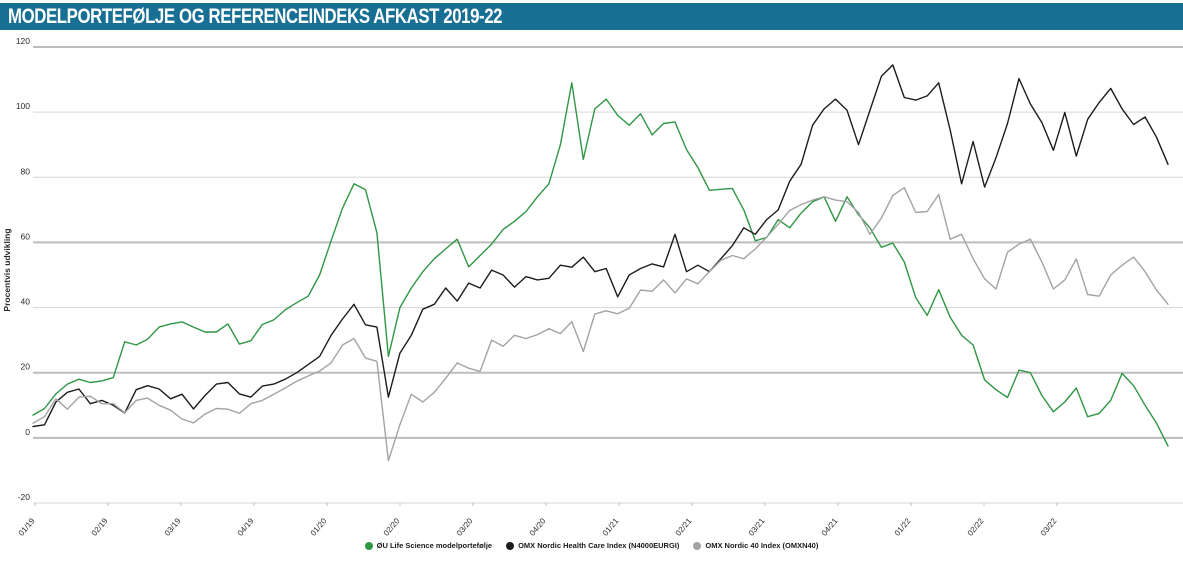 Image resolution: width=1183 pixels, height=562 pixels. Describe the element at coordinates (392, 527) in the screenshot. I see `svg-text: 02/20` at that location.